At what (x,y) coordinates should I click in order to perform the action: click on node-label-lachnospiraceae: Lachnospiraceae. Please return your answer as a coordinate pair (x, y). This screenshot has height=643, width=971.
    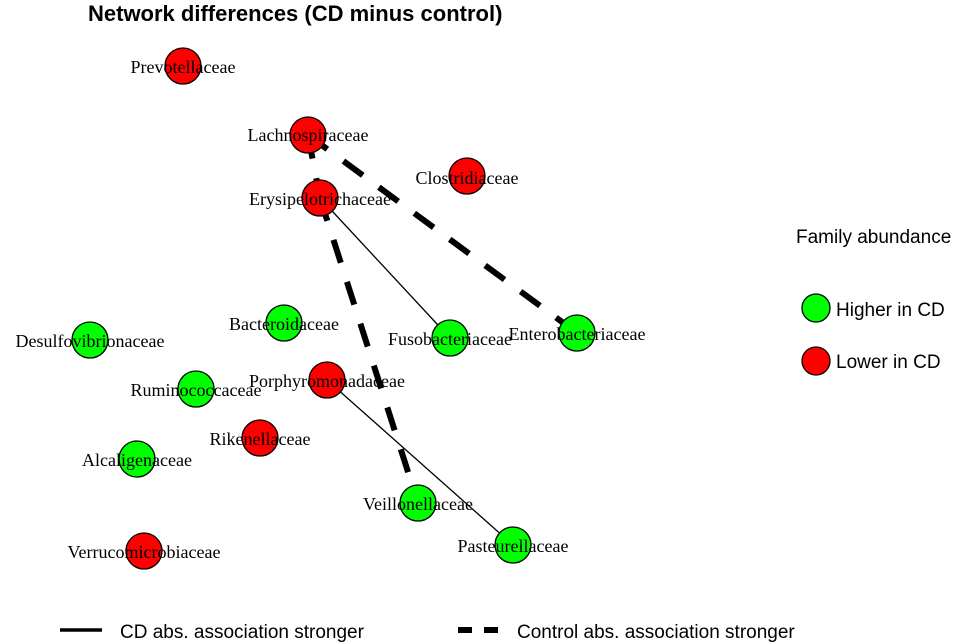
    Looking at the image, I should click on (308, 135).